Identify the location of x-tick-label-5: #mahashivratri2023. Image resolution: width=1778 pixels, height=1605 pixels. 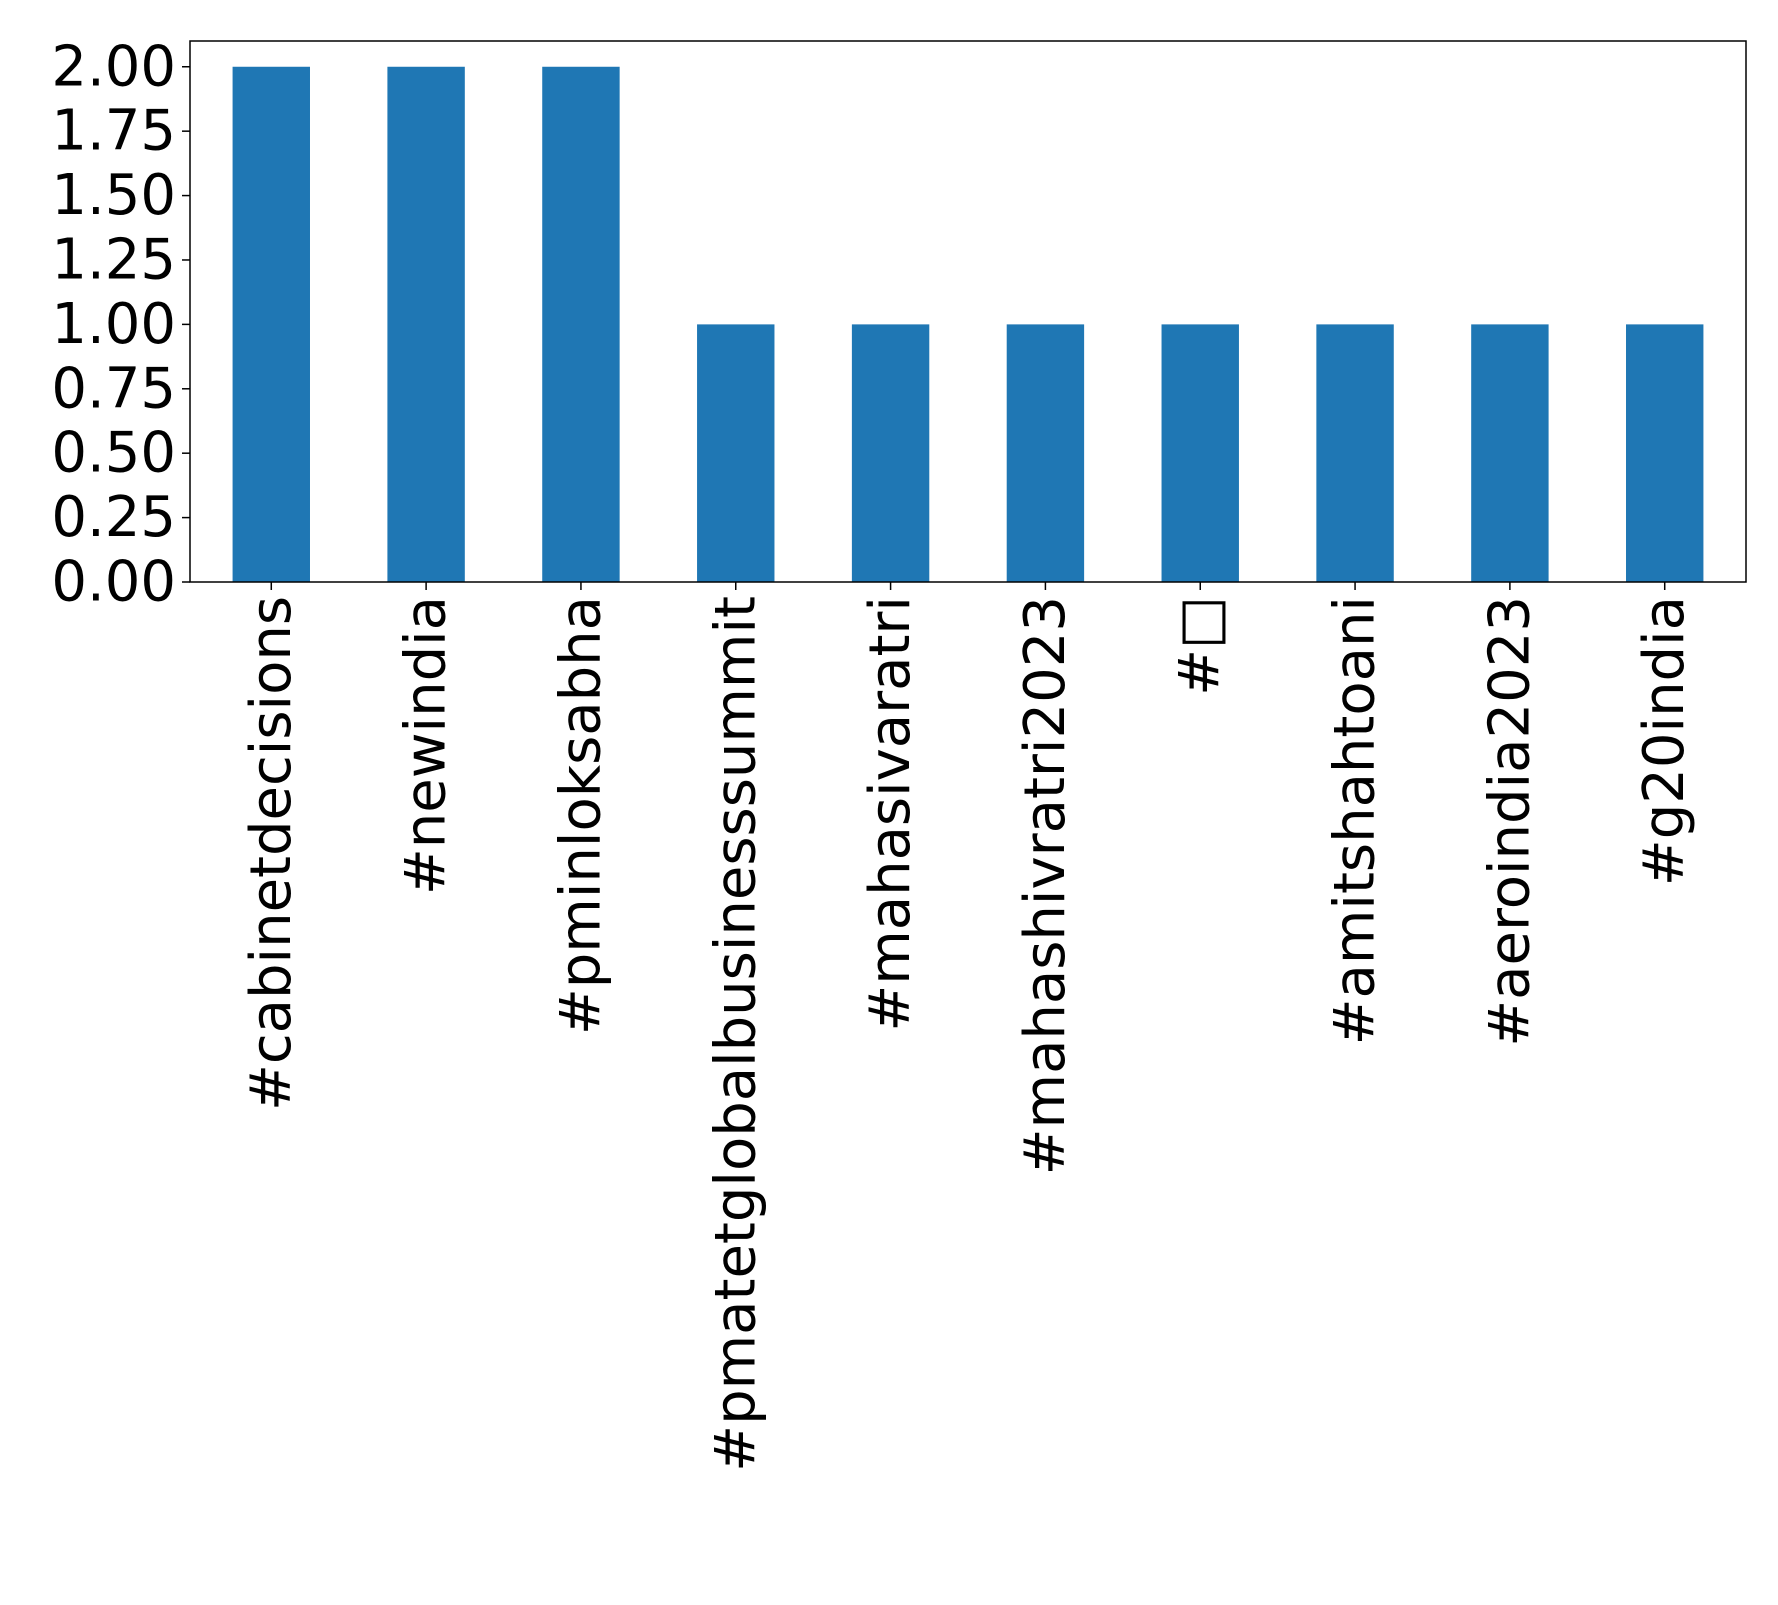
(1045, 885).